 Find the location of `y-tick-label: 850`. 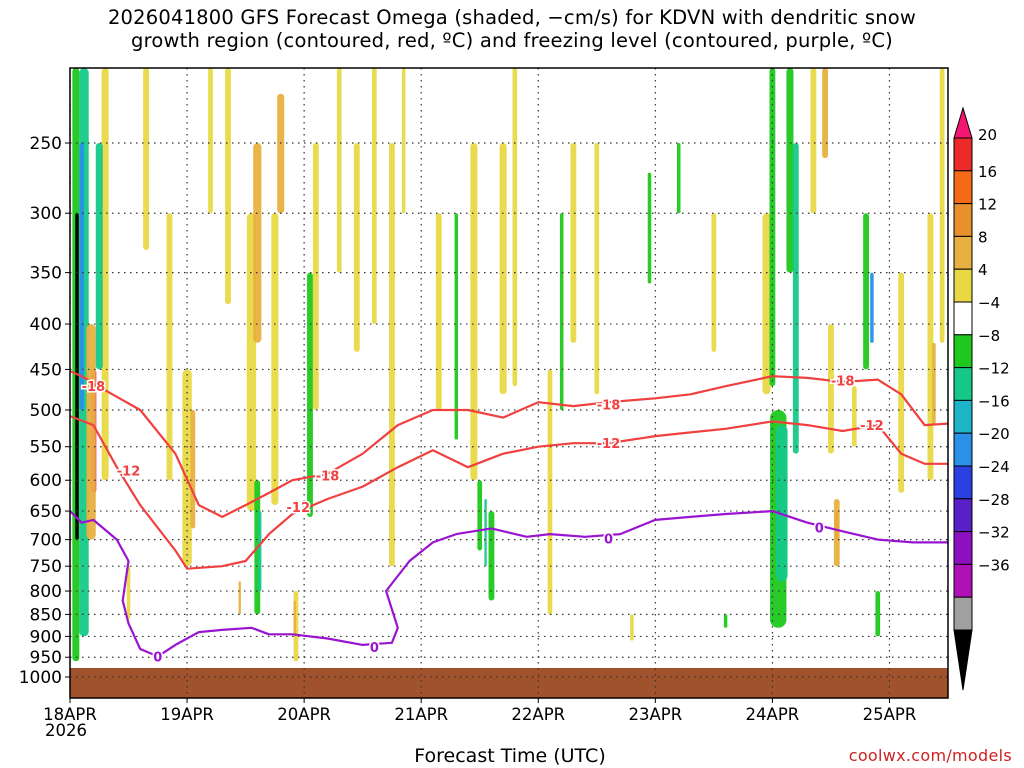

y-tick-label: 850 is located at coordinates (46, 615).